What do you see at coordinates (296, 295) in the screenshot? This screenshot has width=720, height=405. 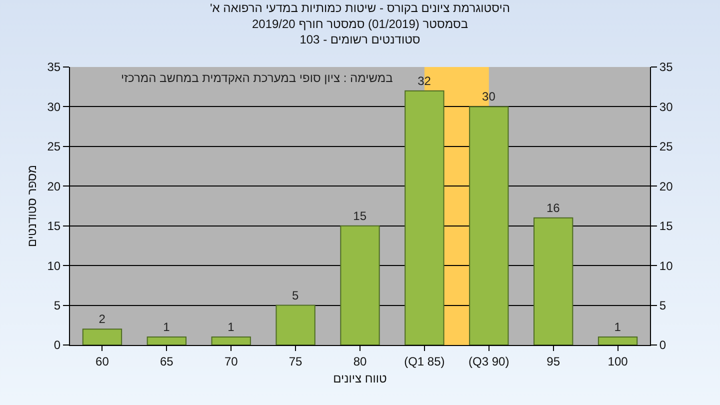 I see `data-label: 5` at bounding box center [296, 295].